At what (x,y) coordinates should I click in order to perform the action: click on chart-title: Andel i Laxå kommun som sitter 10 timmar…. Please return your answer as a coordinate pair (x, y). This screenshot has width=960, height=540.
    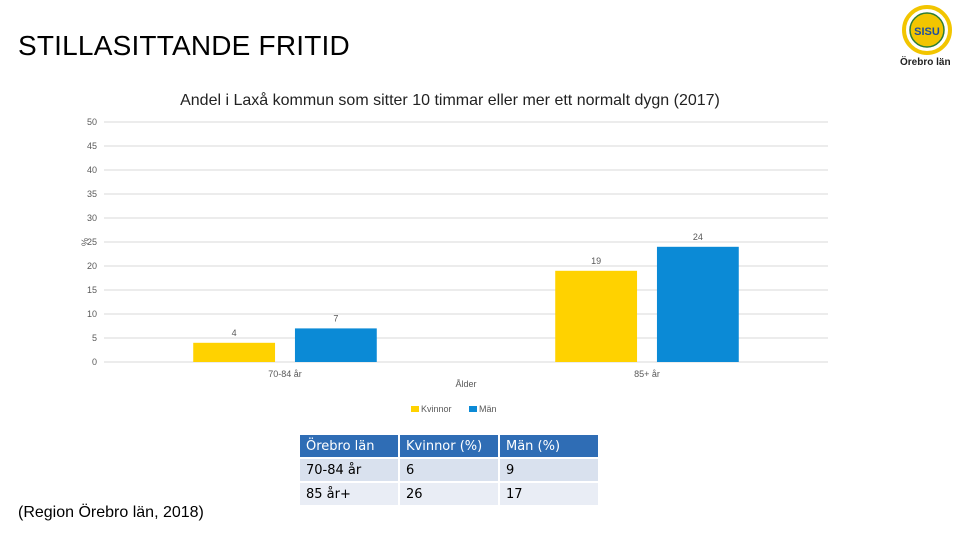
    Looking at the image, I should click on (450, 100).